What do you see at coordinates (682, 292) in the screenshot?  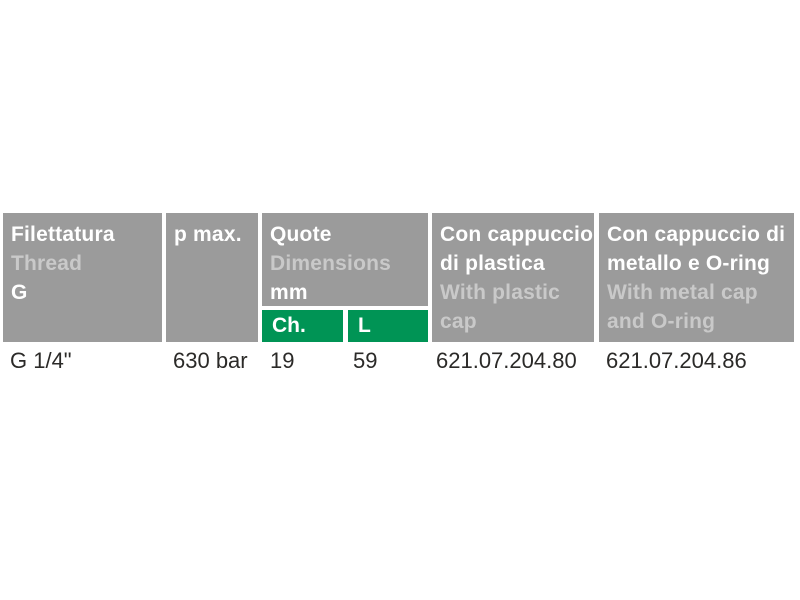 I see `header-metal-cap-label-en-1: With metal cap` at bounding box center [682, 292].